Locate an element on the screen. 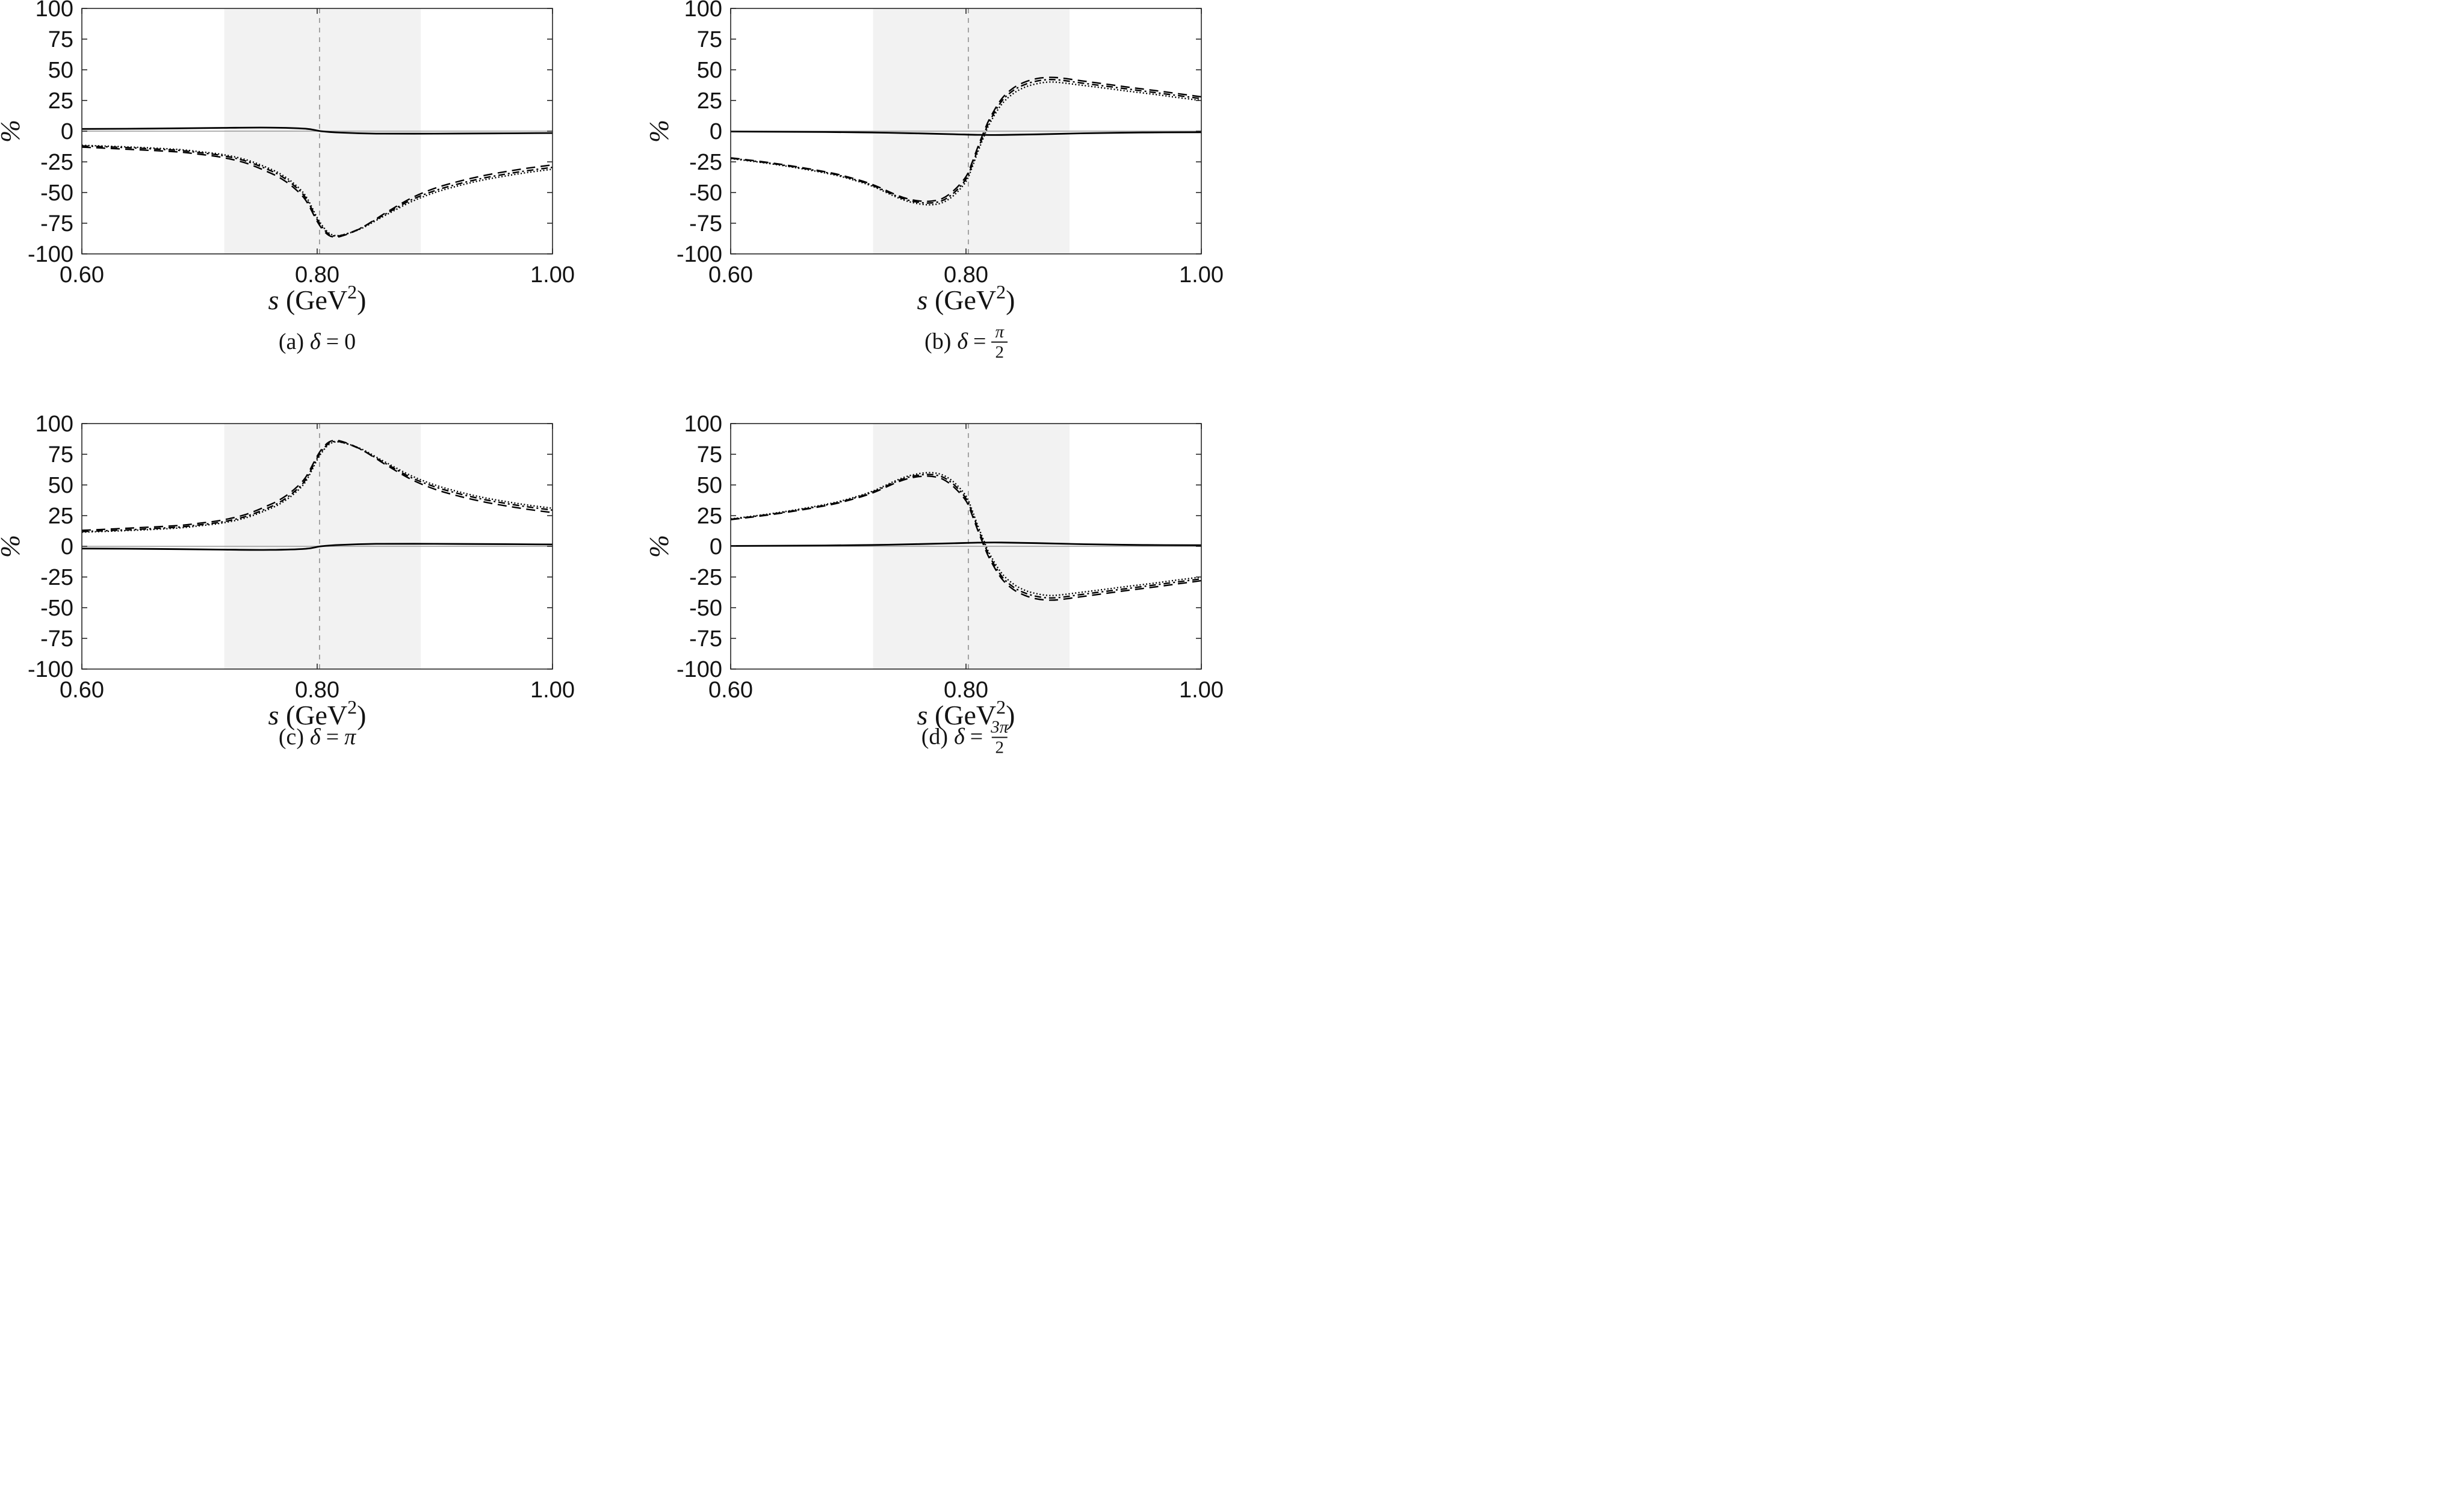 This screenshot has width=2446, height=1512. panel-caption-c: (c) δ = π is located at coordinates (318, 737).